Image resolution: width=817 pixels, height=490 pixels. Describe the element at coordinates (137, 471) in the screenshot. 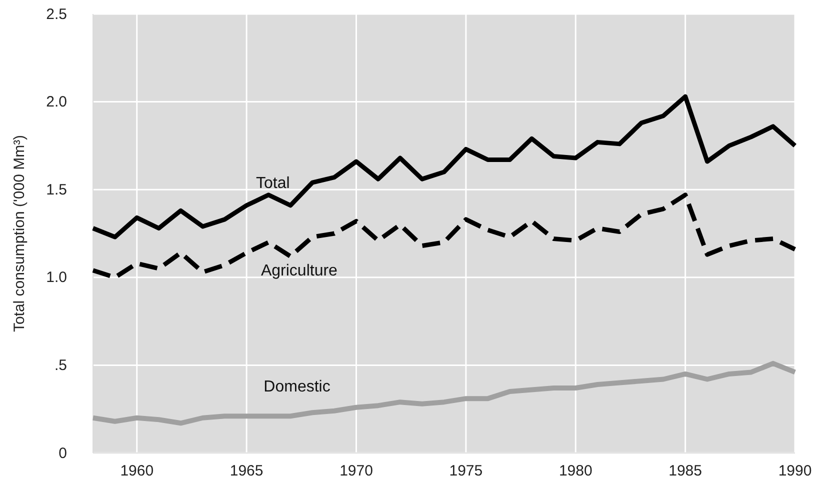

I see `x-tick-label: 1960` at that location.